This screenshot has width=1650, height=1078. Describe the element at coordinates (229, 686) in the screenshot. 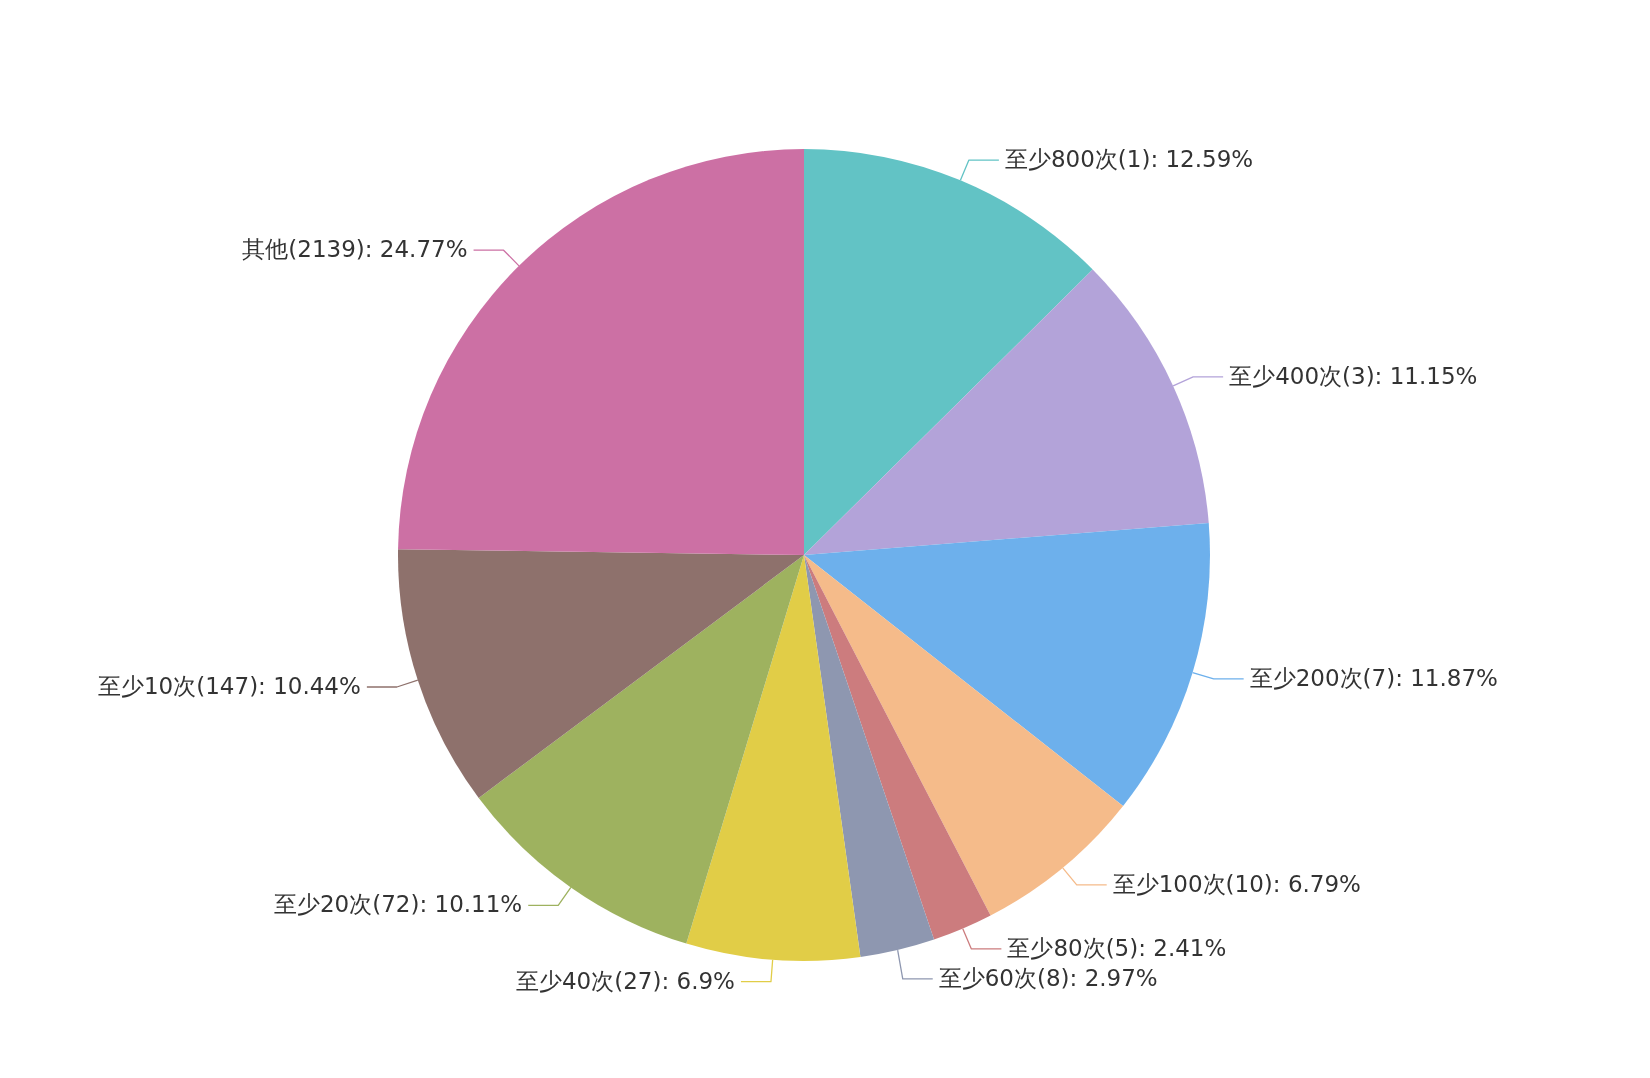

I see `slice-label: 至少10次(147): 10.44%` at that location.